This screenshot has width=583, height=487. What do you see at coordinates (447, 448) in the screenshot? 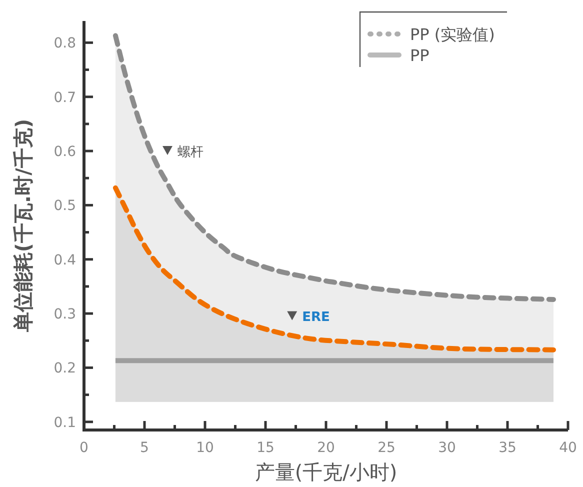
I see `x-tick-label: 30` at bounding box center [447, 448].